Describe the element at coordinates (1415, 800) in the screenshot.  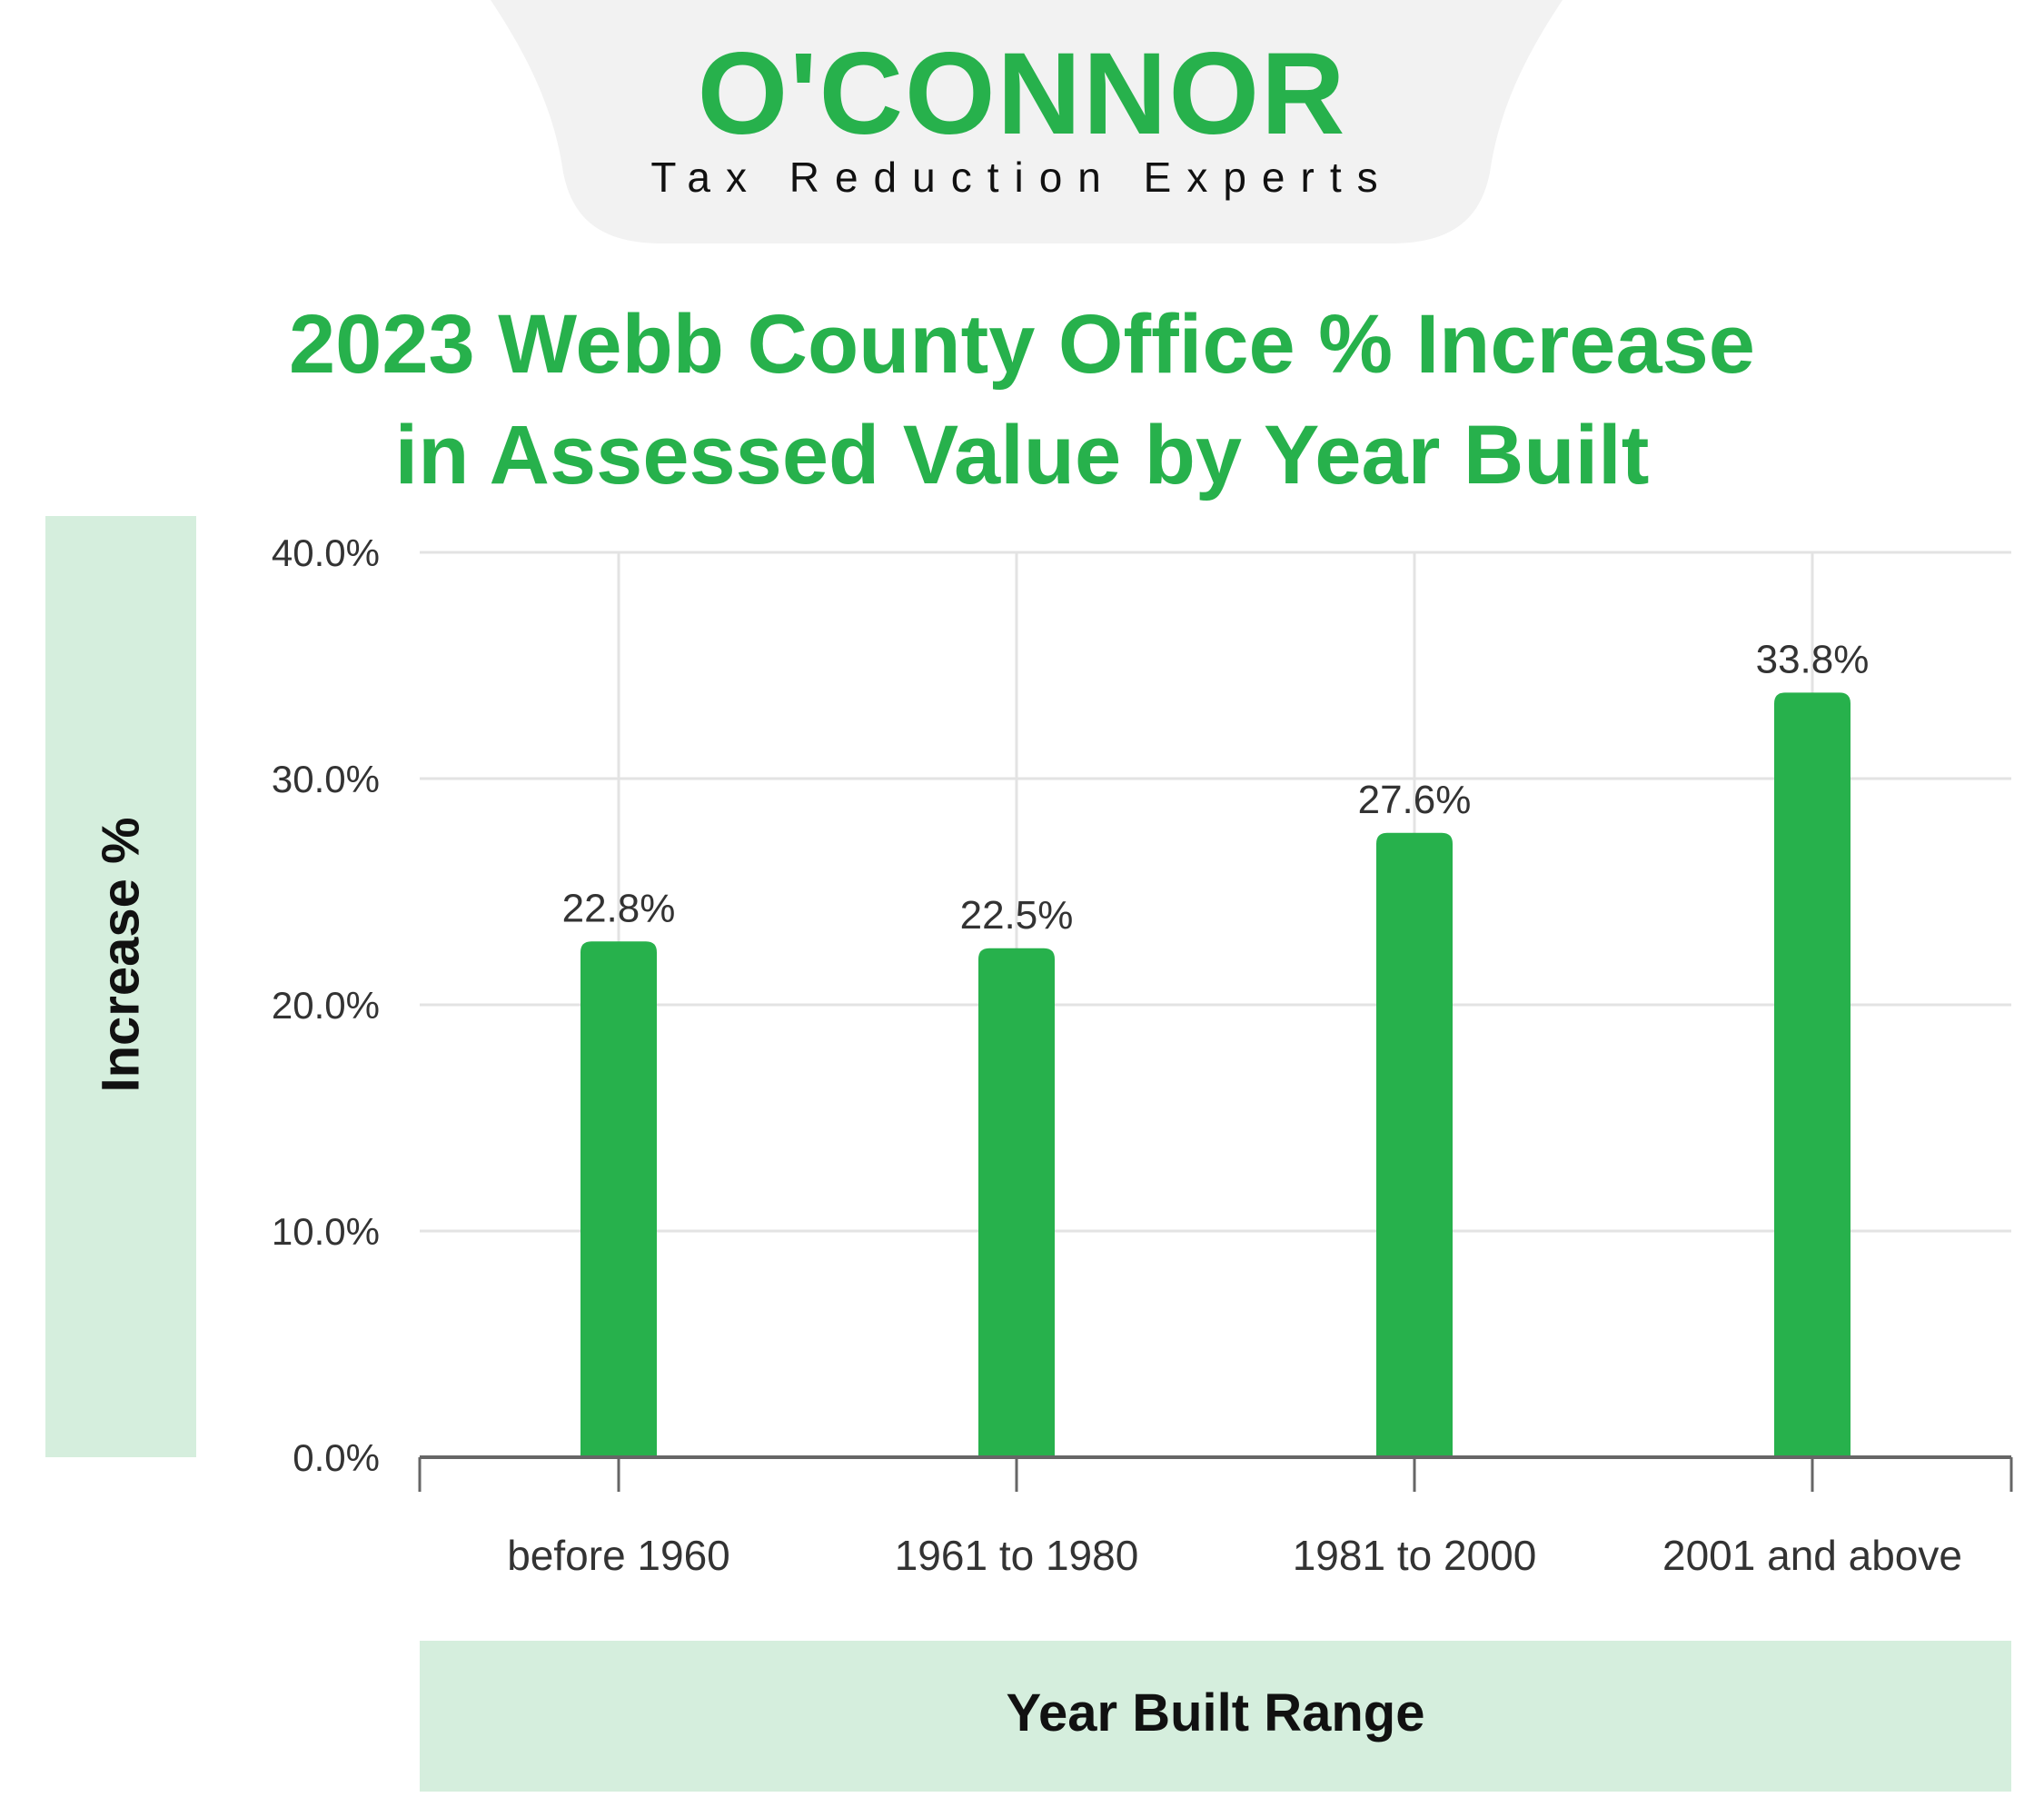
I see `bar-value-label: 27.6%` at that location.